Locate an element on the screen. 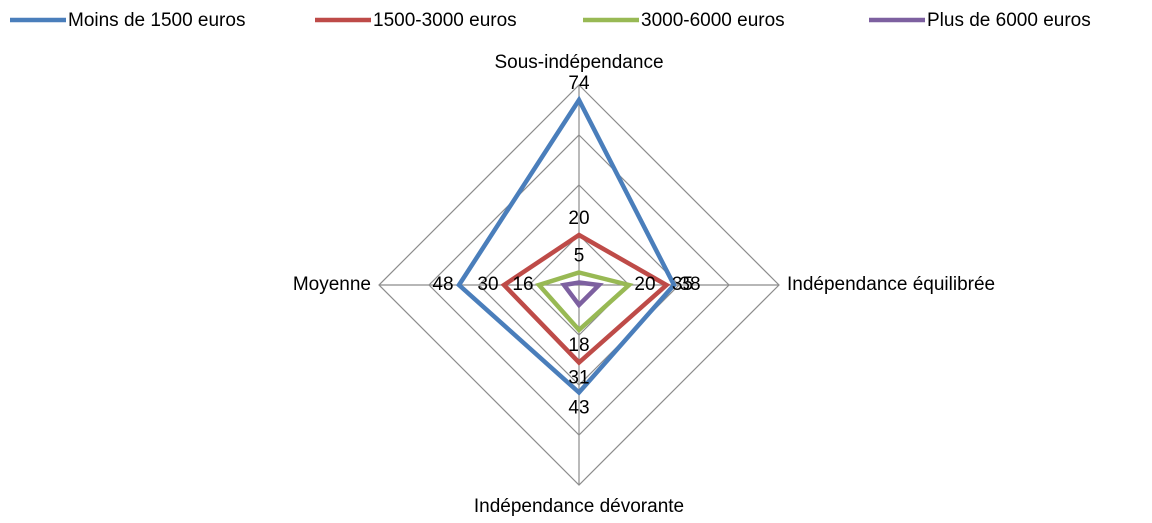  data-label: 18 is located at coordinates (578, 345).